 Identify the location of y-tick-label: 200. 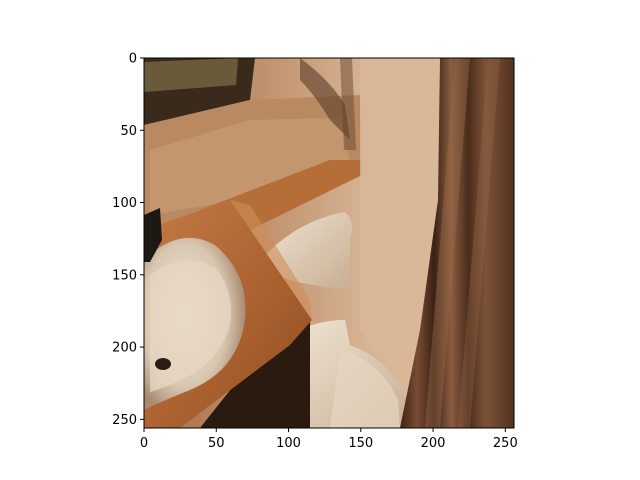
(124, 348).